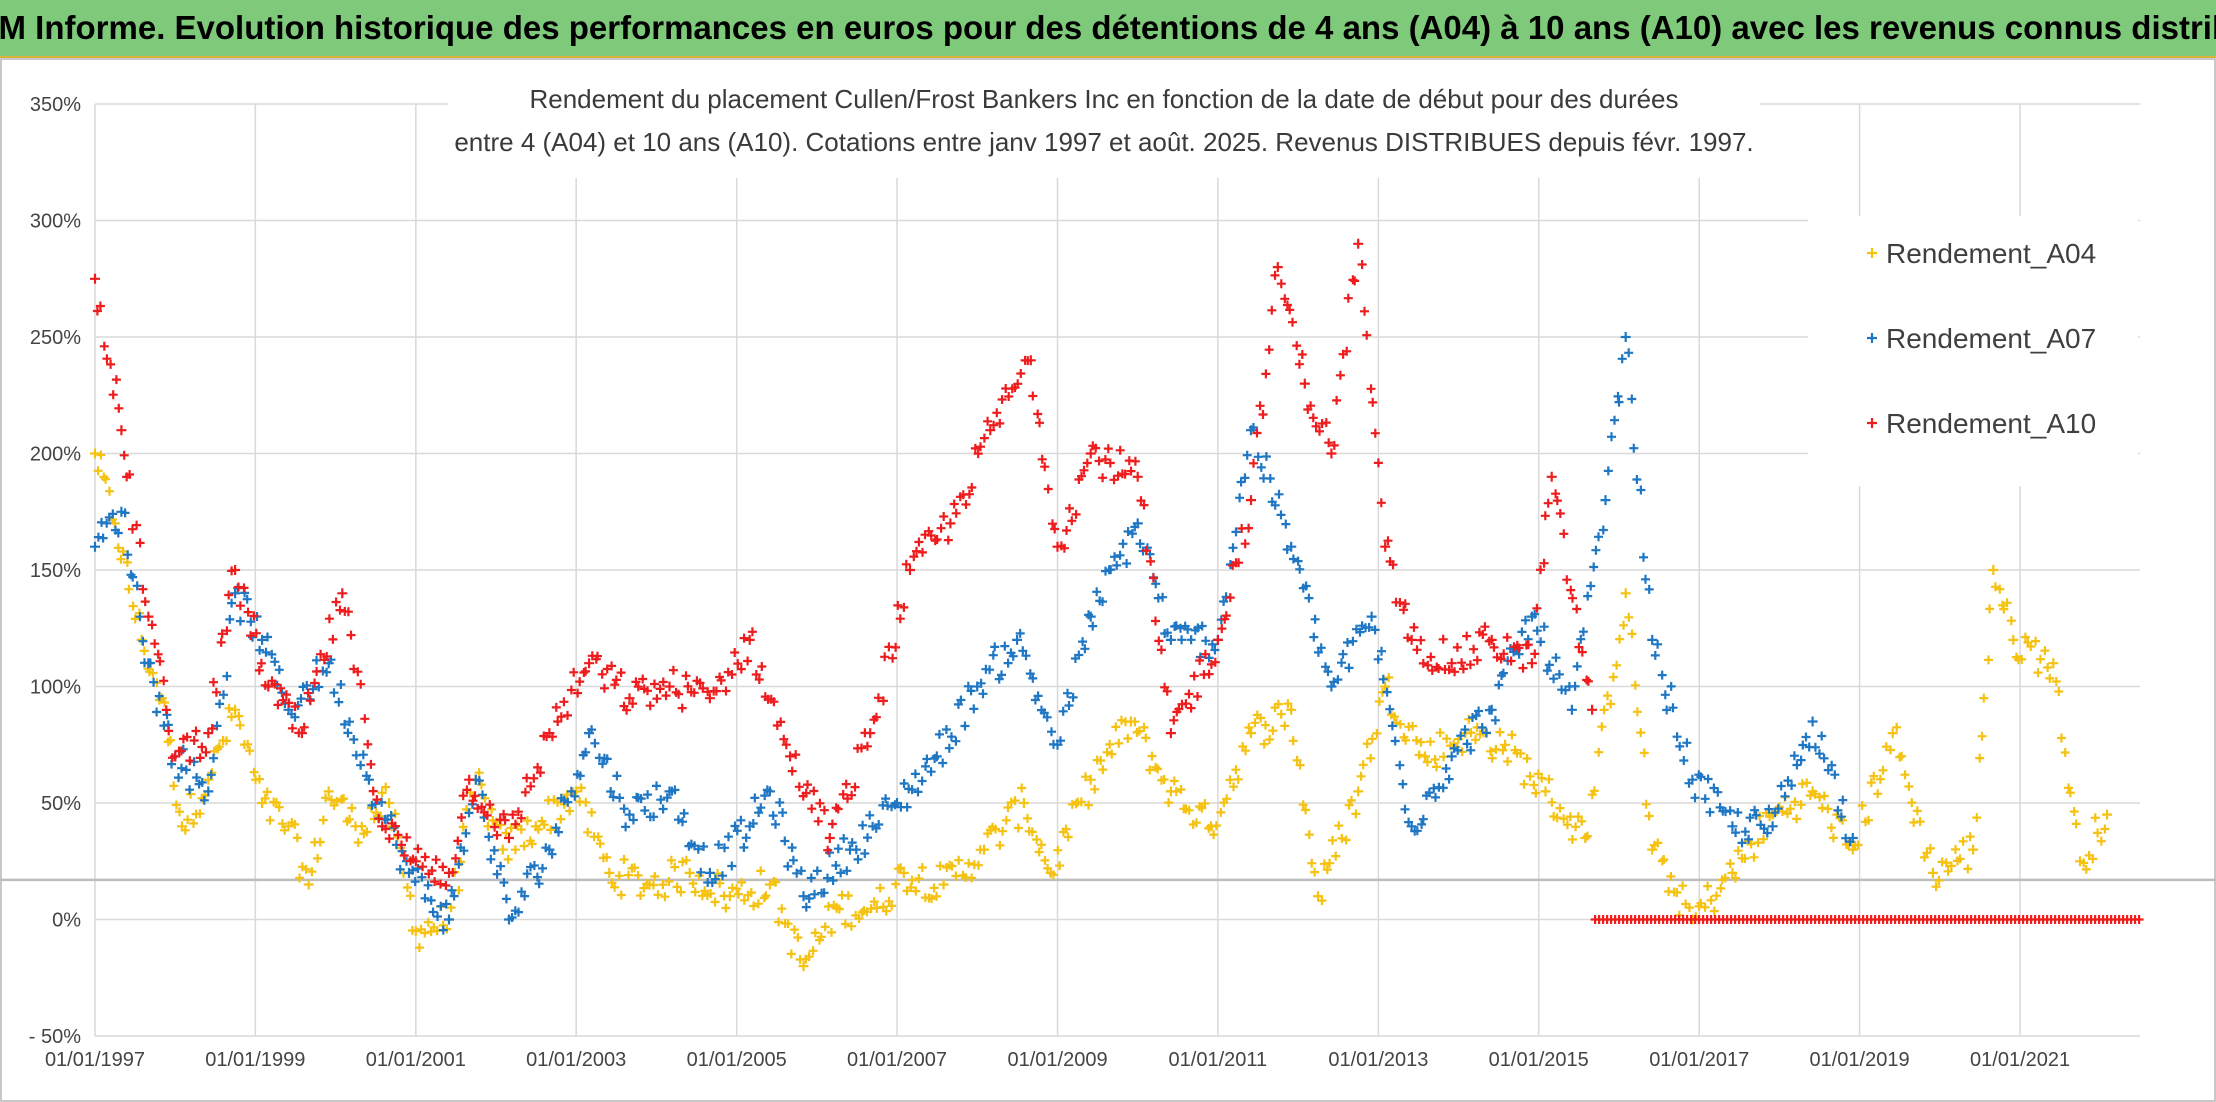 The width and height of the screenshot is (2216, 1102). What do you see at coordinates (1991, 423) in the screenshot?
I see `legend-label: Rendement_A10` at bounding box center [1991, 423].